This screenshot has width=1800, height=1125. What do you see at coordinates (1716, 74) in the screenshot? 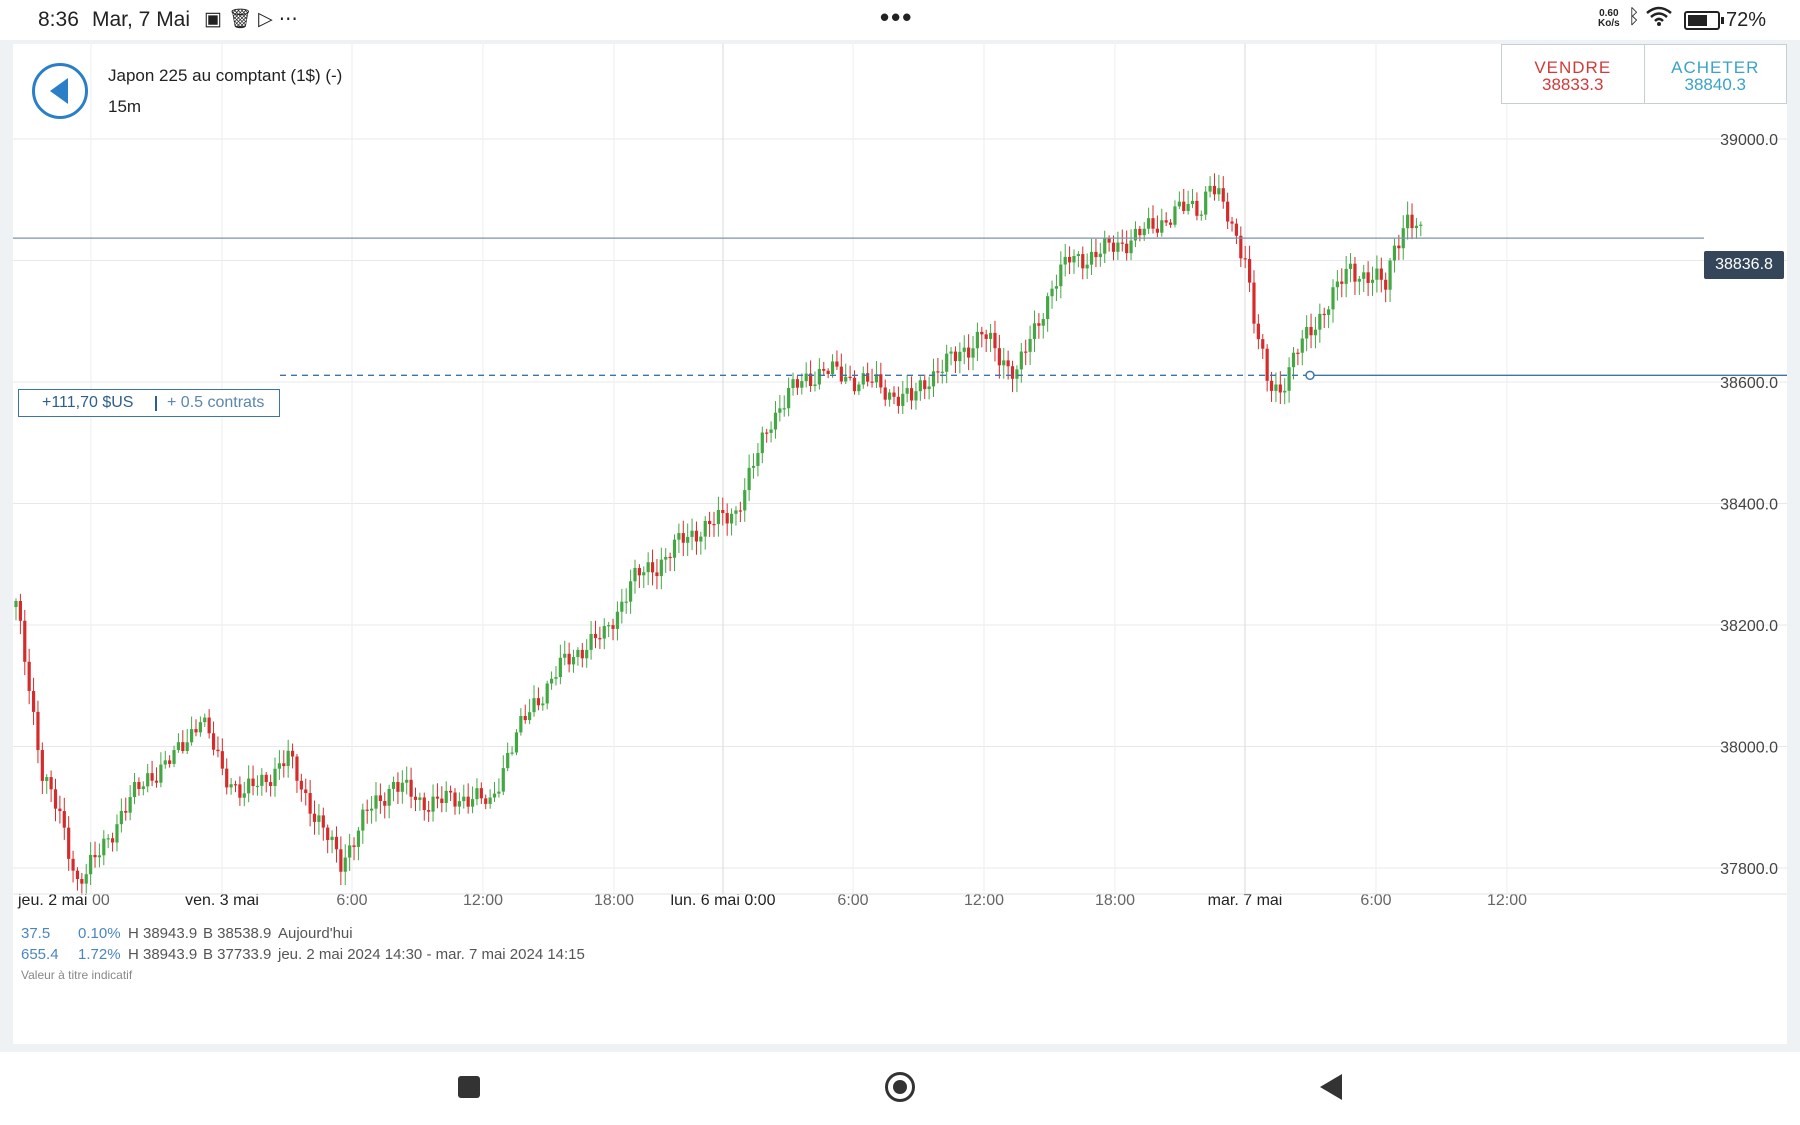
I see `buy-button: ACHETER 38840.3` at bounding box center [1716, 74].